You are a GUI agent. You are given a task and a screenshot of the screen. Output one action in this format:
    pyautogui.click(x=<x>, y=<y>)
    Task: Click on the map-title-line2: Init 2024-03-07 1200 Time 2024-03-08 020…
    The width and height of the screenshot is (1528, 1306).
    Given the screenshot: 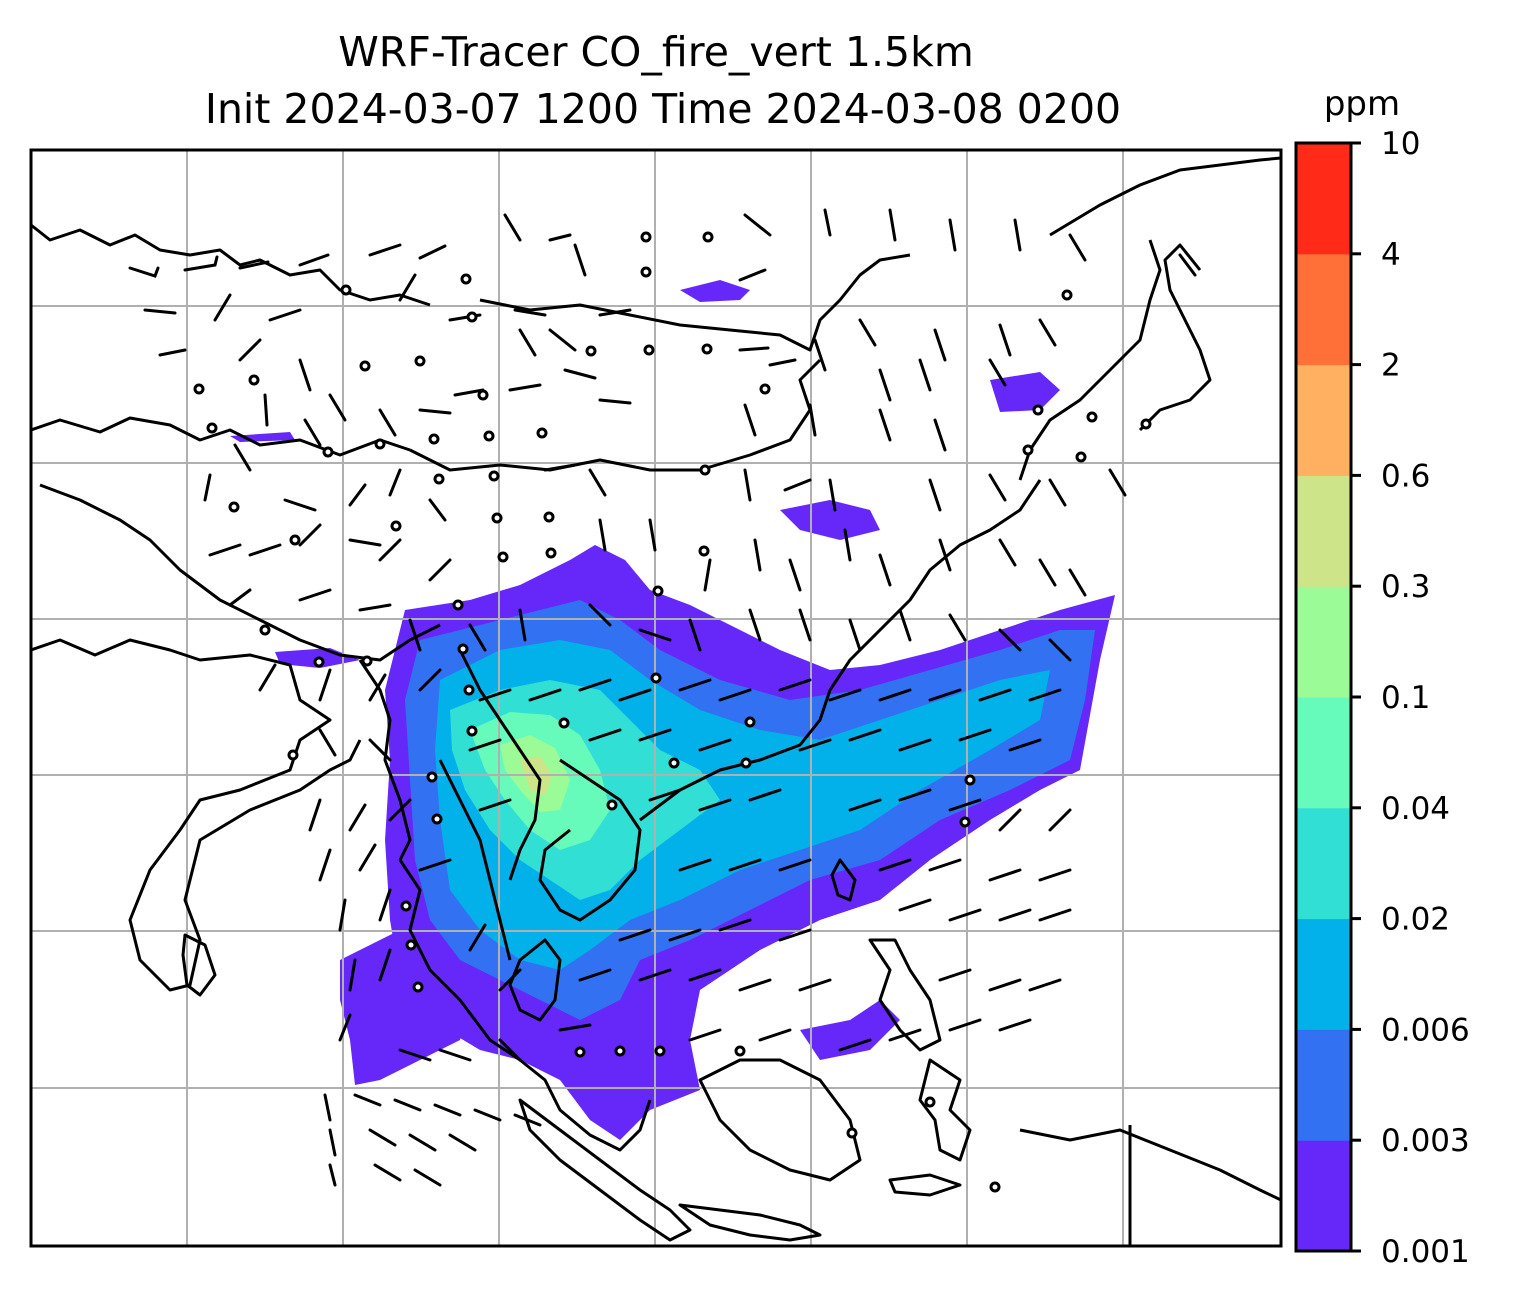 What is the action you would take?
    pyautogui.click(x=663, y=109)
    